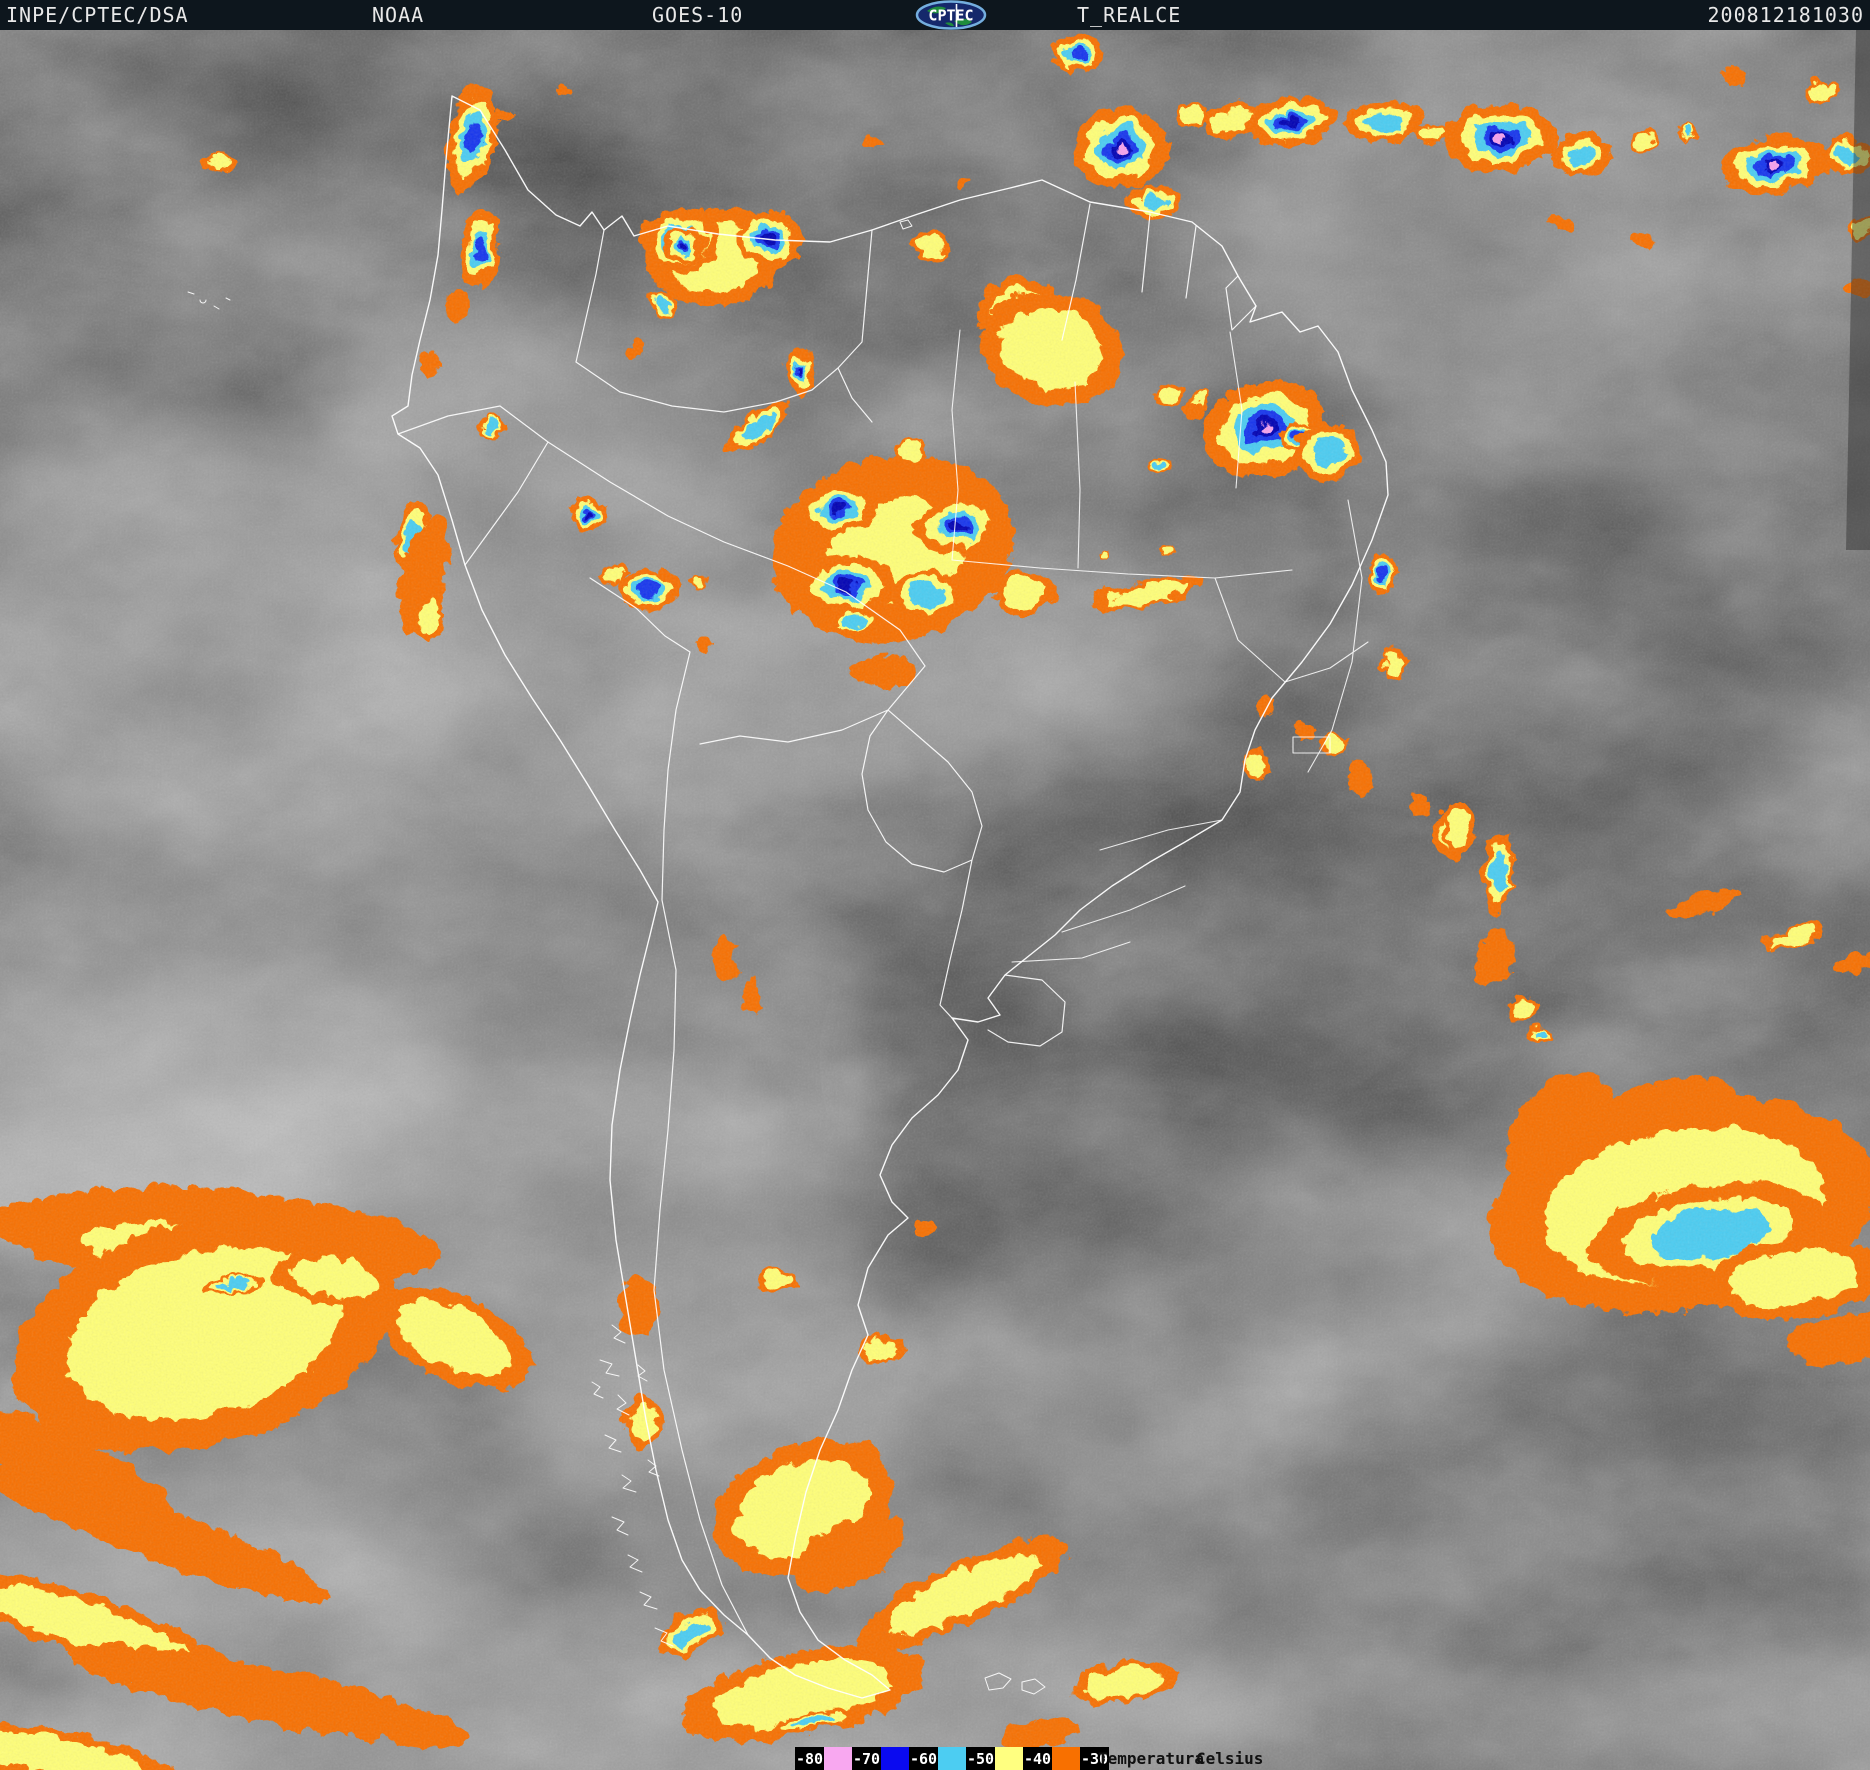  What do you see at coordinates (923, 1759) in the screenshot?
I see `legend-threshold-label: -60` at bounding box center [923, 1759].